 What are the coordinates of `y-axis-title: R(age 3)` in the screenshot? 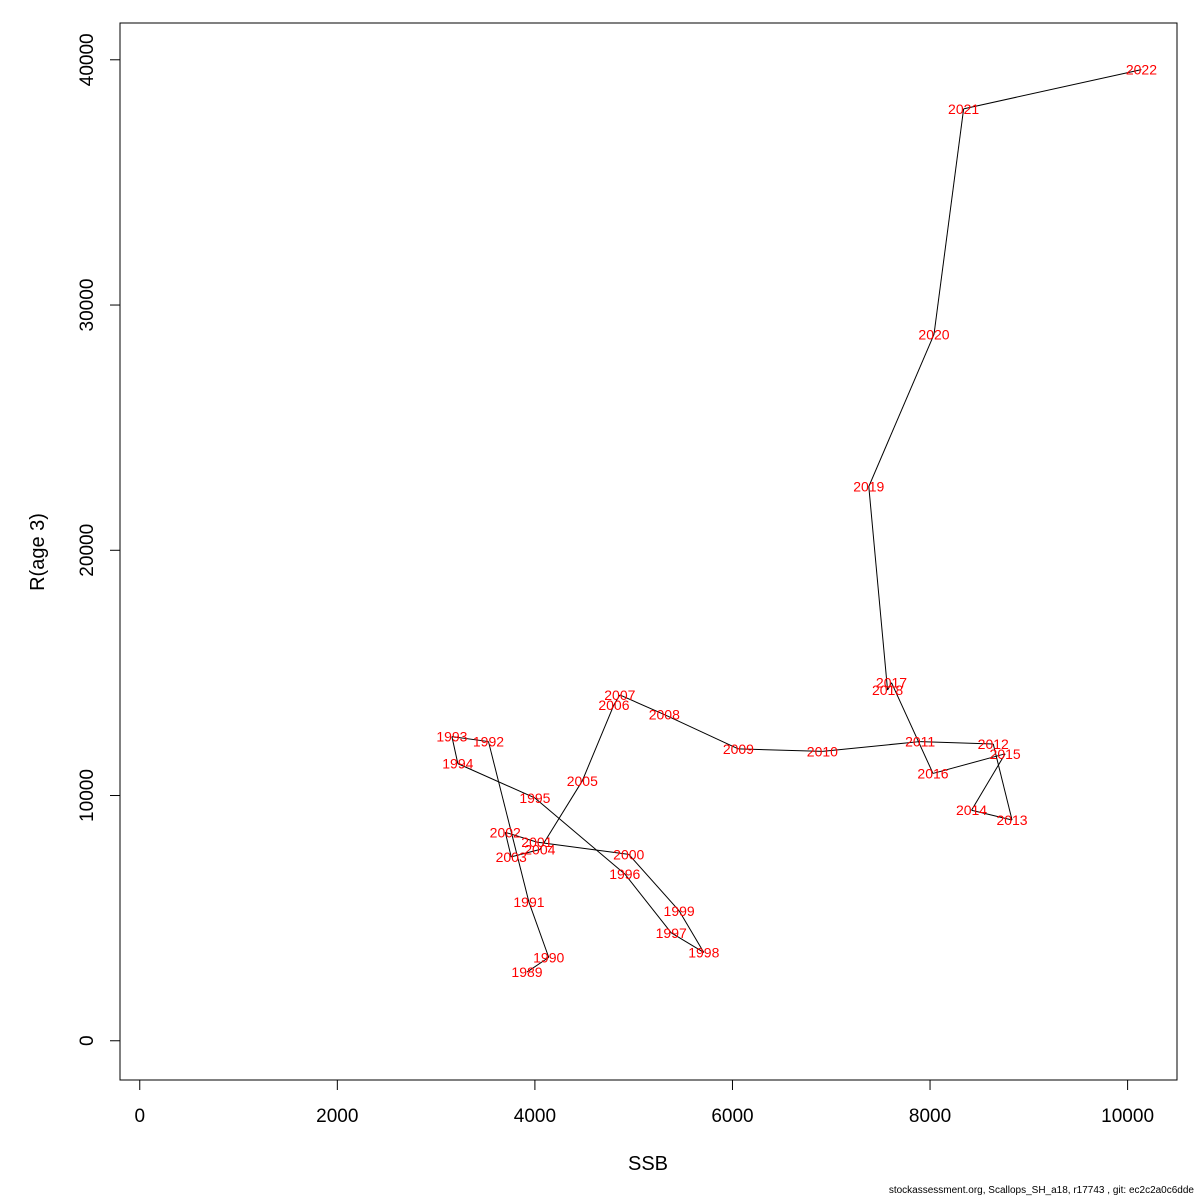 It's located at (38, 552).